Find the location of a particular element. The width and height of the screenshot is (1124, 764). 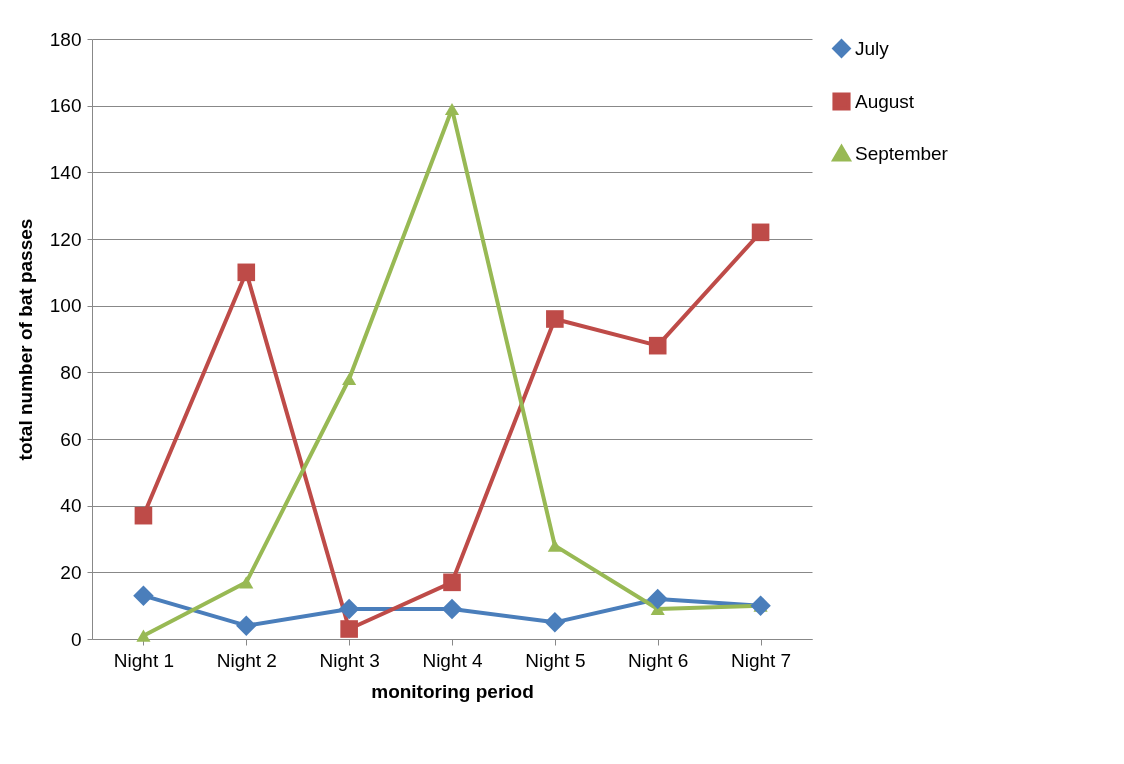

x-tick-label: Night 4 is located at coordinates (453, 660).